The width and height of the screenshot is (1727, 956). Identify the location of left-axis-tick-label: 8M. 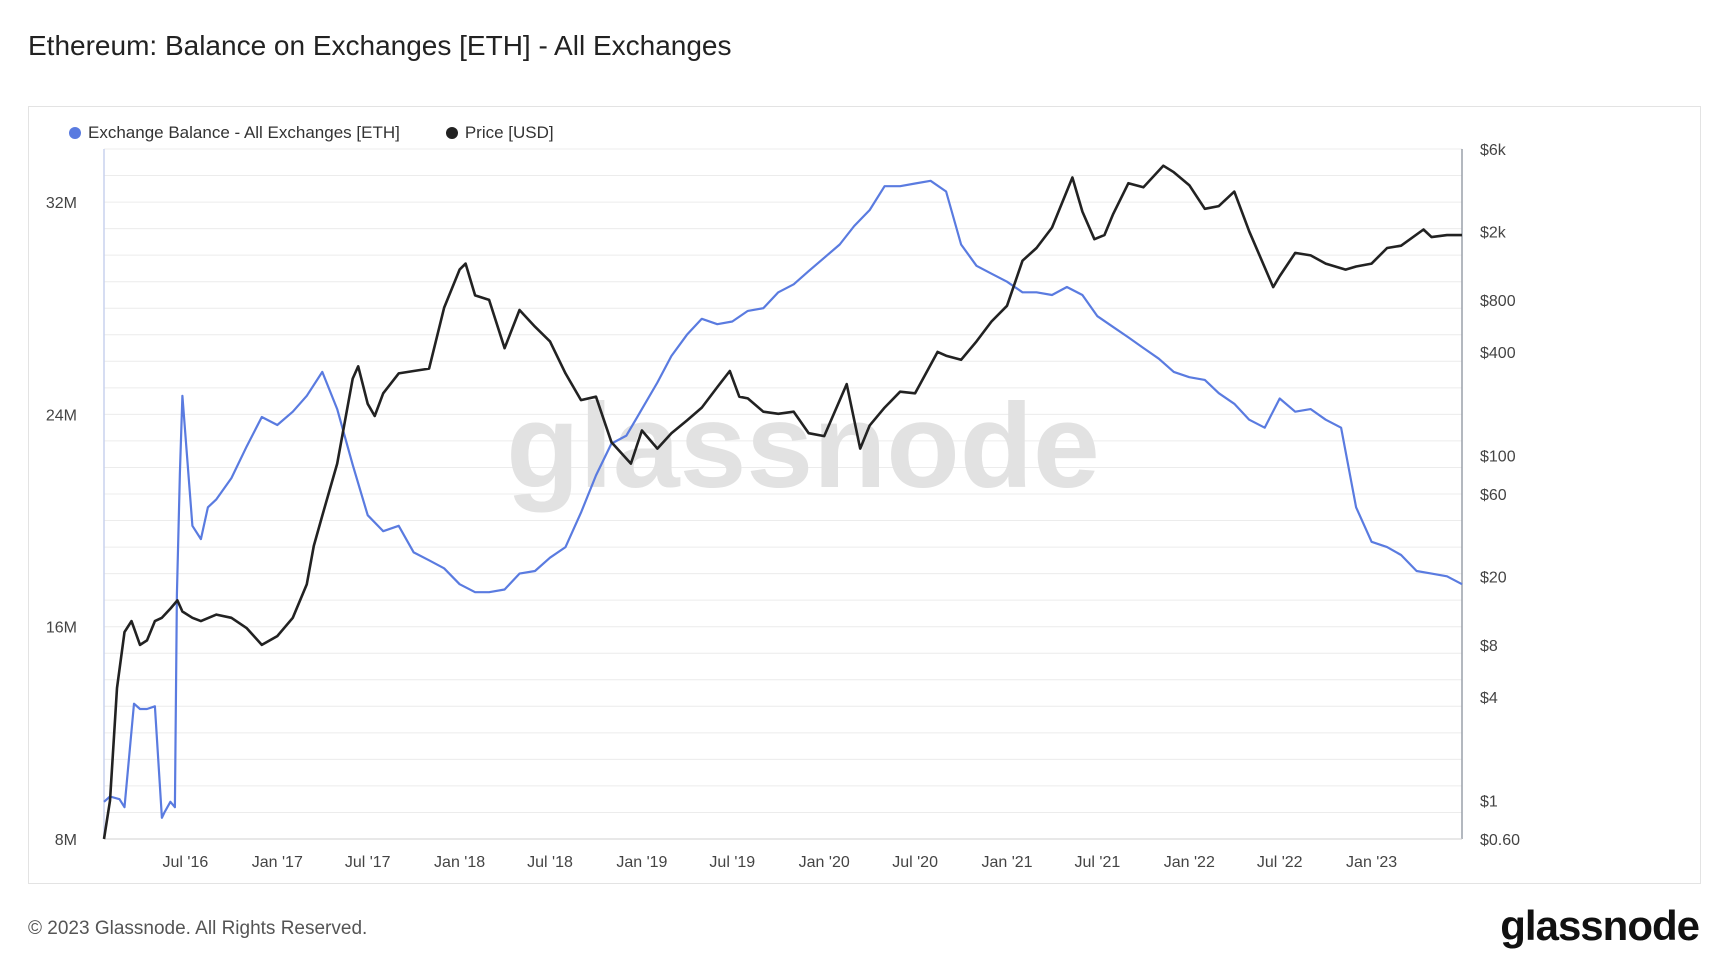
(66, 840).